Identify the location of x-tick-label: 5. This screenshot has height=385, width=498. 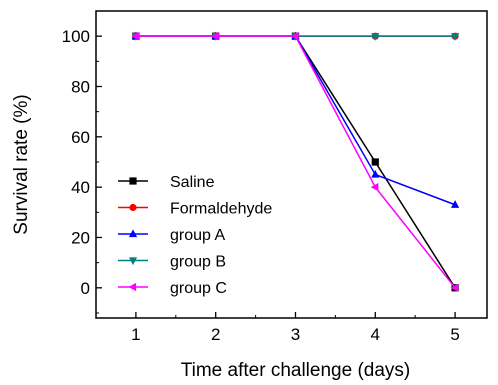
(454, 334).